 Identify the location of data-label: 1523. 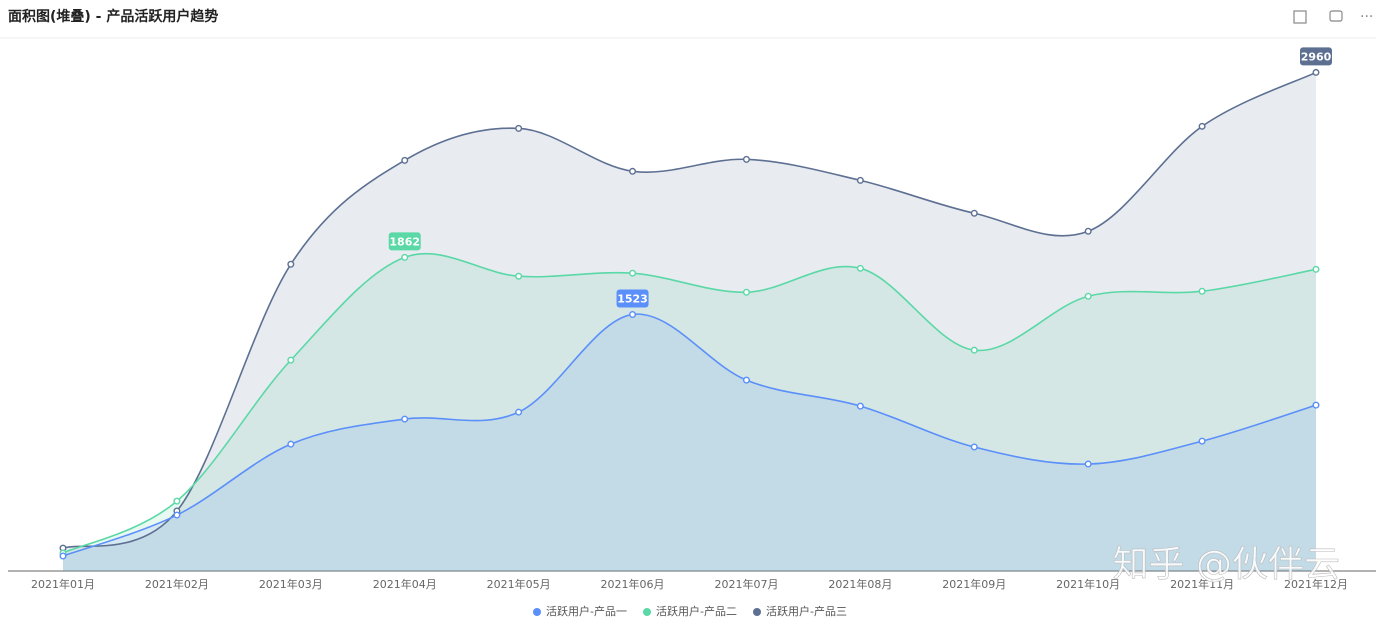
(632, 298).